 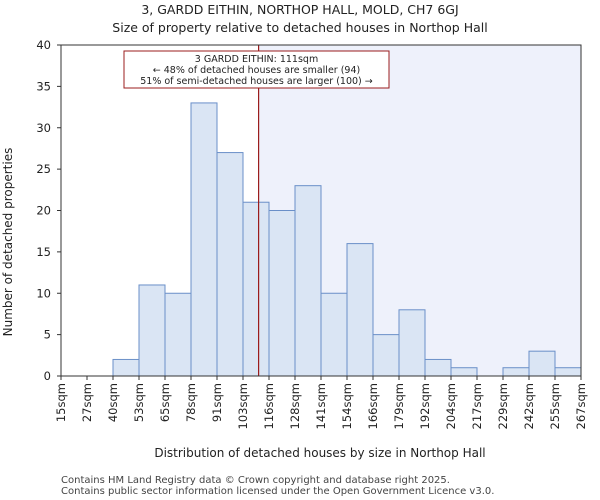 What do you see at coordinates (43, 169) in the screenshot?
I see `y-tick-label: 25` at bounding box center [43, 169].